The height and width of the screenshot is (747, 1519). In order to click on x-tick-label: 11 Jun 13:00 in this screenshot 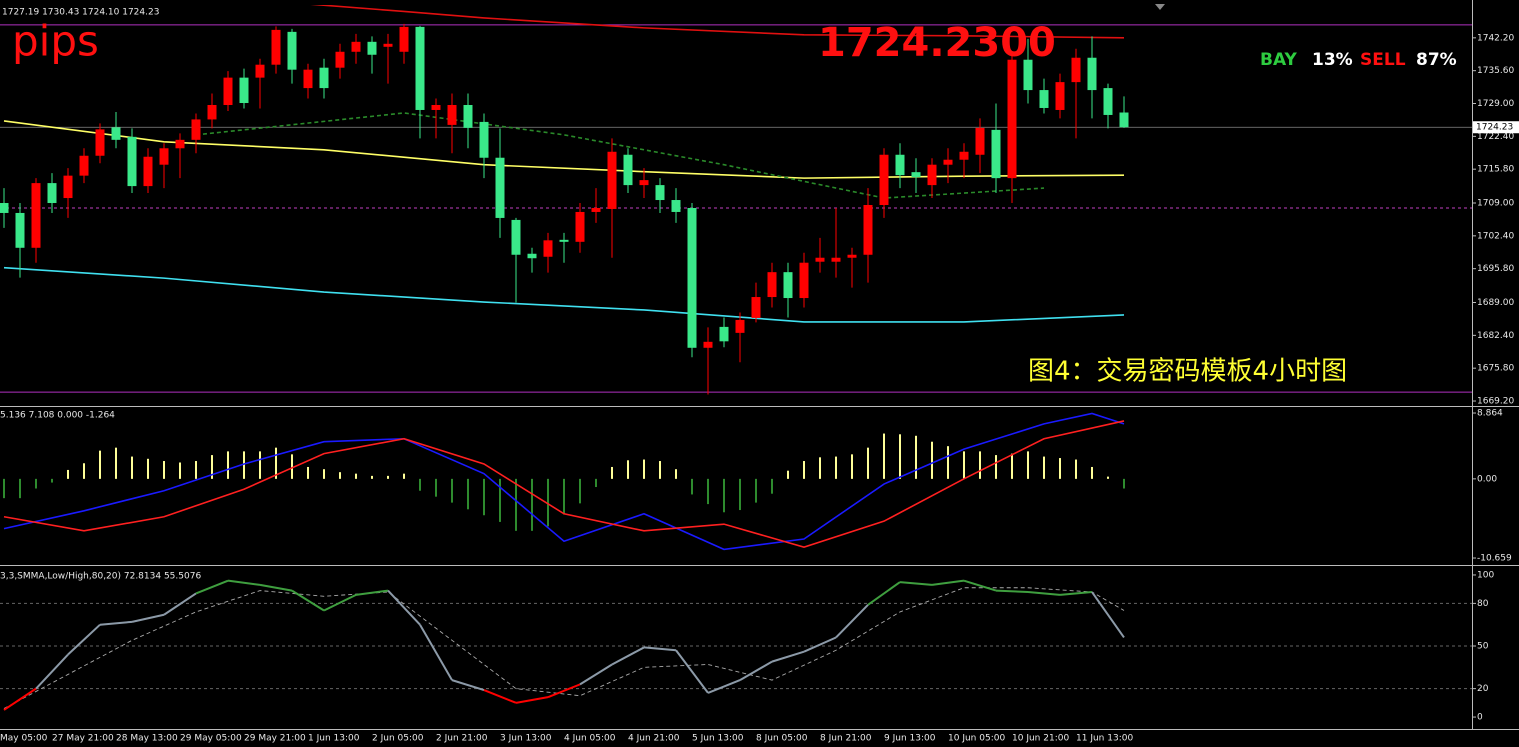, I will do `click(1104, 739)`.